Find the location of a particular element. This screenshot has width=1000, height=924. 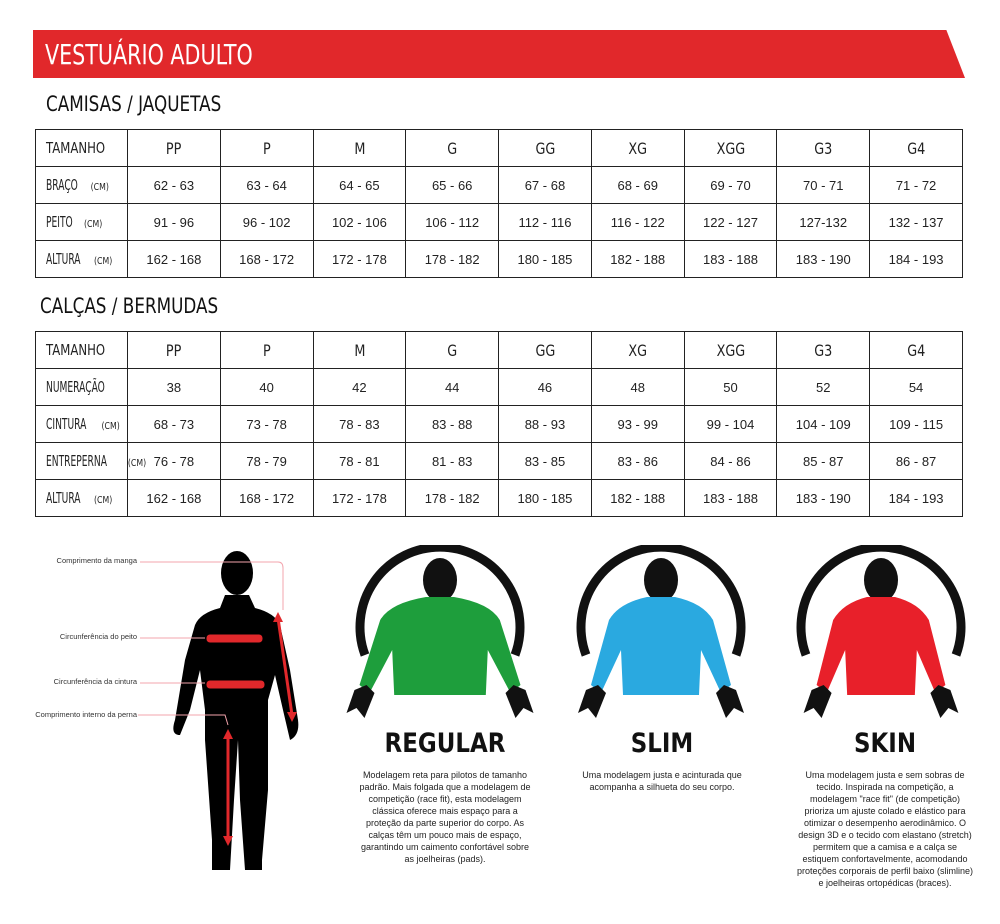

table-row: NUMERAÇÃO 38 40 42 44 46 48 50 52 54 is located at coordinates (499, 387).